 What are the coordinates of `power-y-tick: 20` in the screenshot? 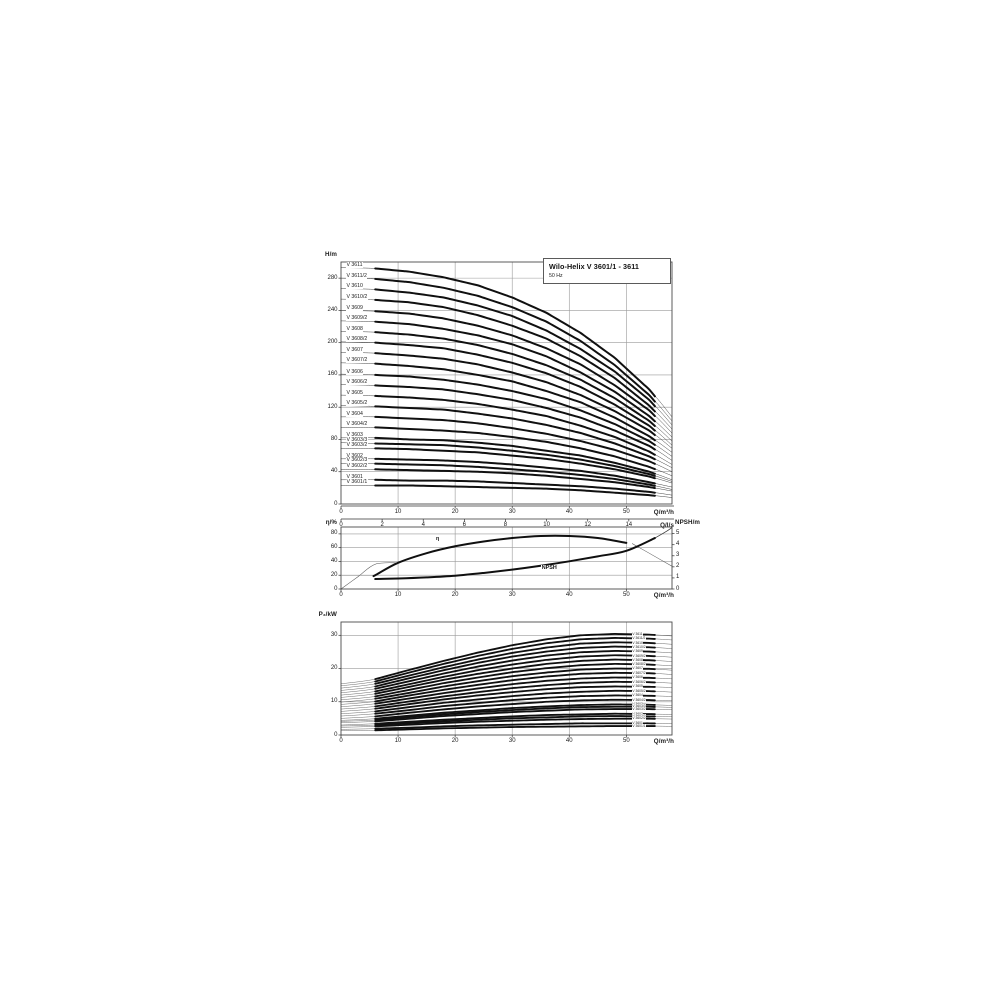 It's located at (334, 668).